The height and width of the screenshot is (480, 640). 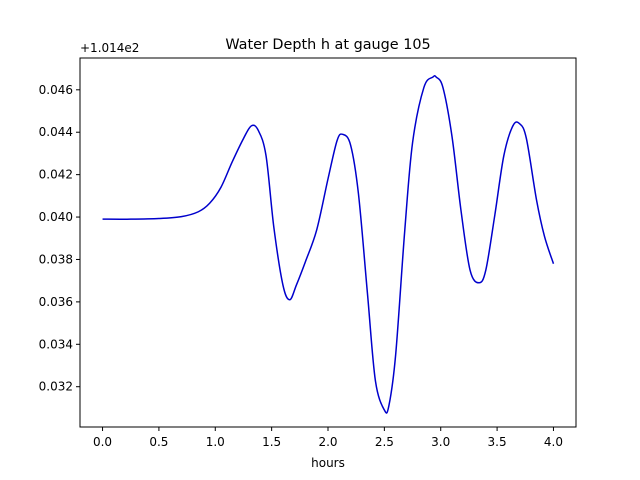 I want to click on y-tick-label: 0.042, so click(x=56, y=175).